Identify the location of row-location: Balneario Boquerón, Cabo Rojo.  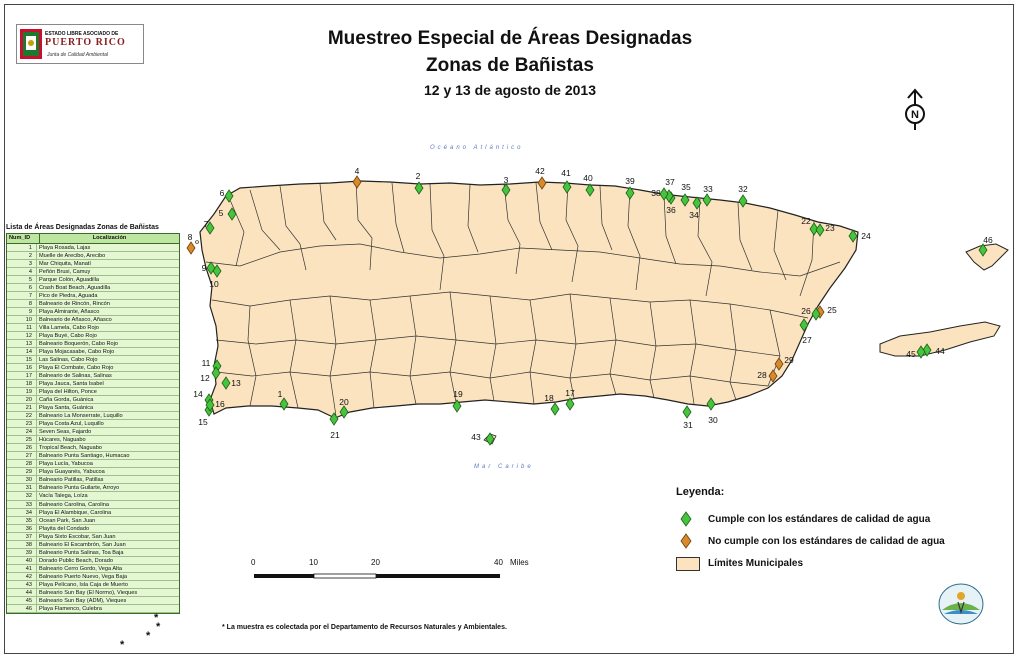
(78, 344).